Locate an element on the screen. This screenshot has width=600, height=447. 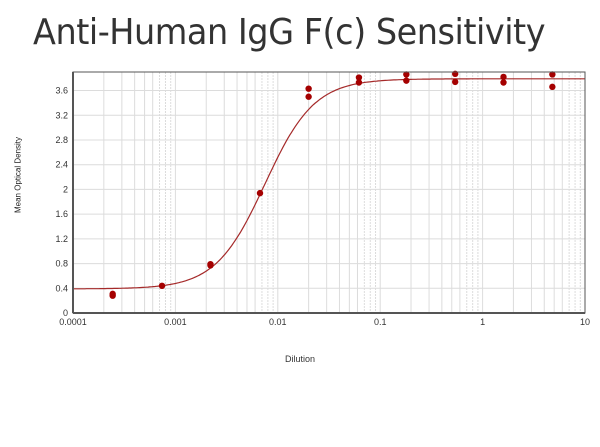
svg-text: 10 is located at coordinates (585, 322).